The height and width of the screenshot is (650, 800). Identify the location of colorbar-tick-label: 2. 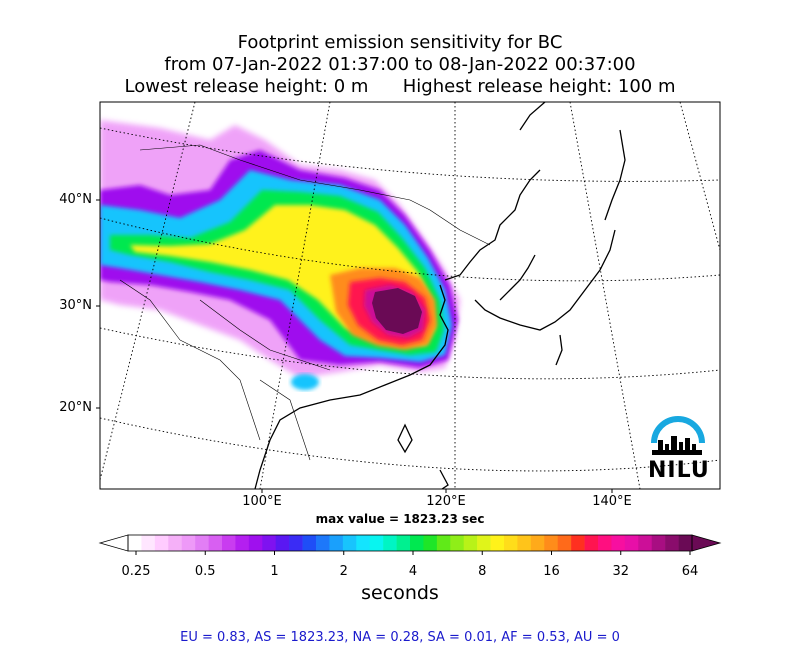
(343, 571).